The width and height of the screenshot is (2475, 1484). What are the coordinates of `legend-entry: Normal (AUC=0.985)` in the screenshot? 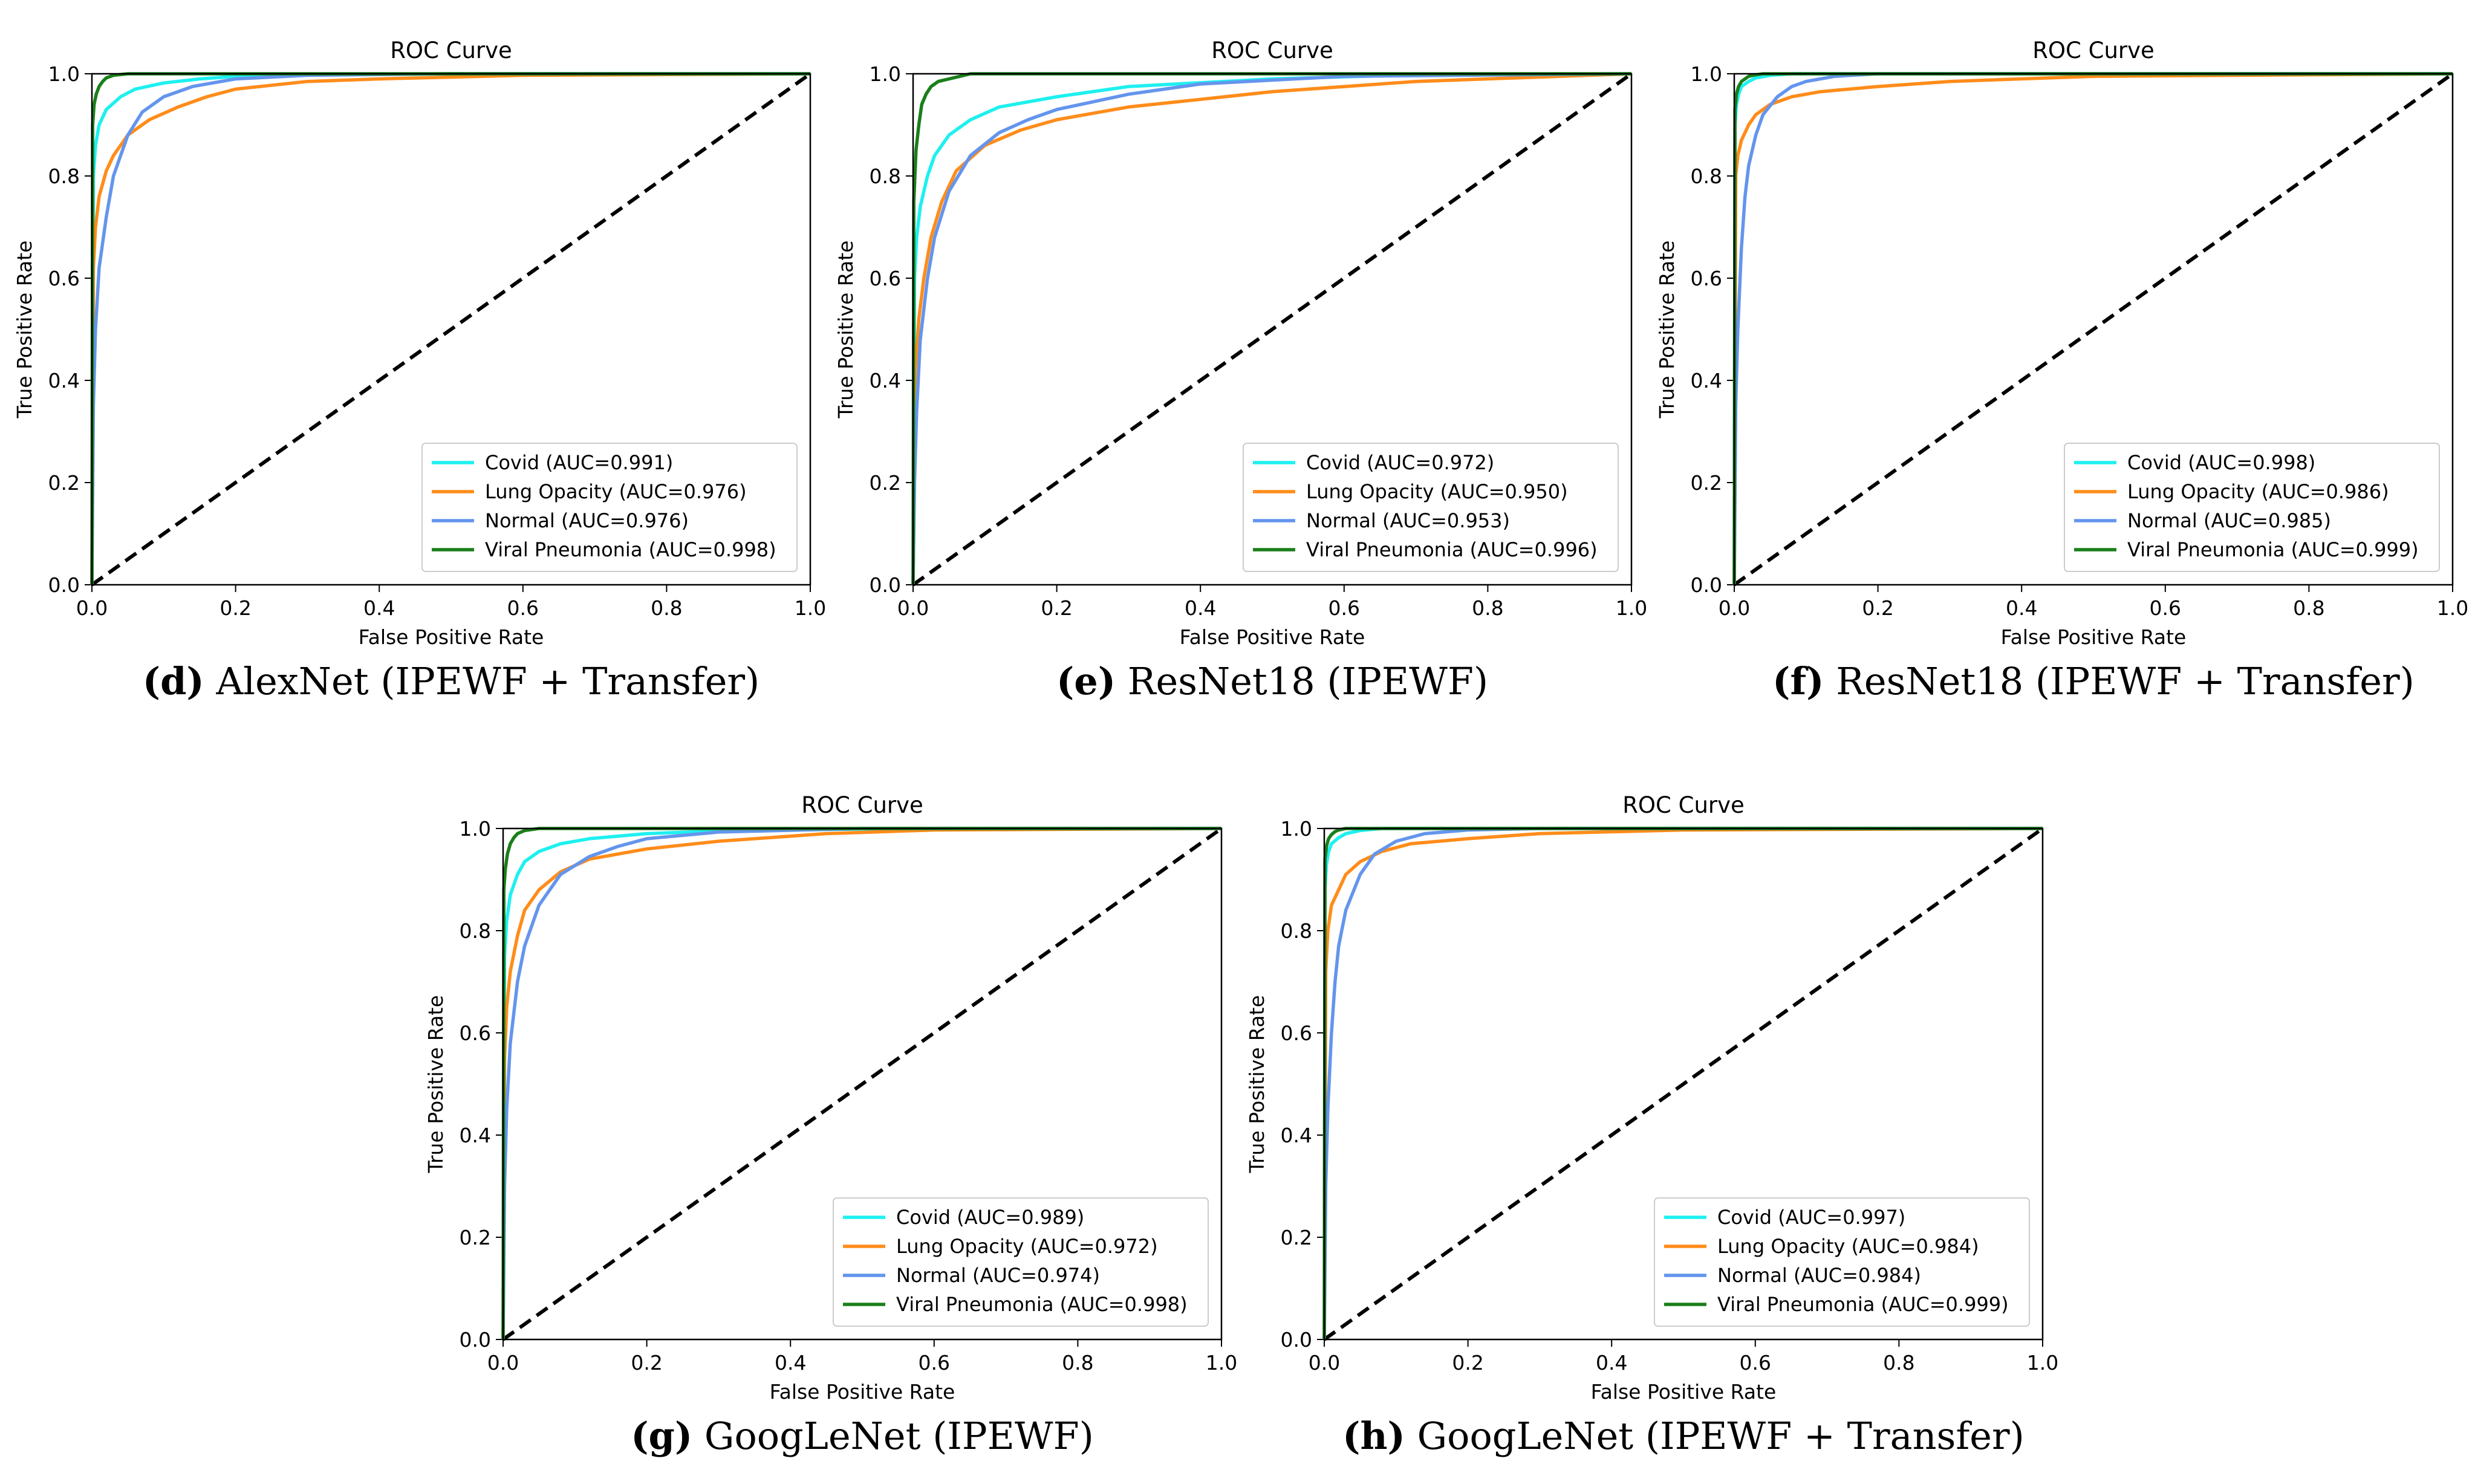 It's located at (2229, 520).